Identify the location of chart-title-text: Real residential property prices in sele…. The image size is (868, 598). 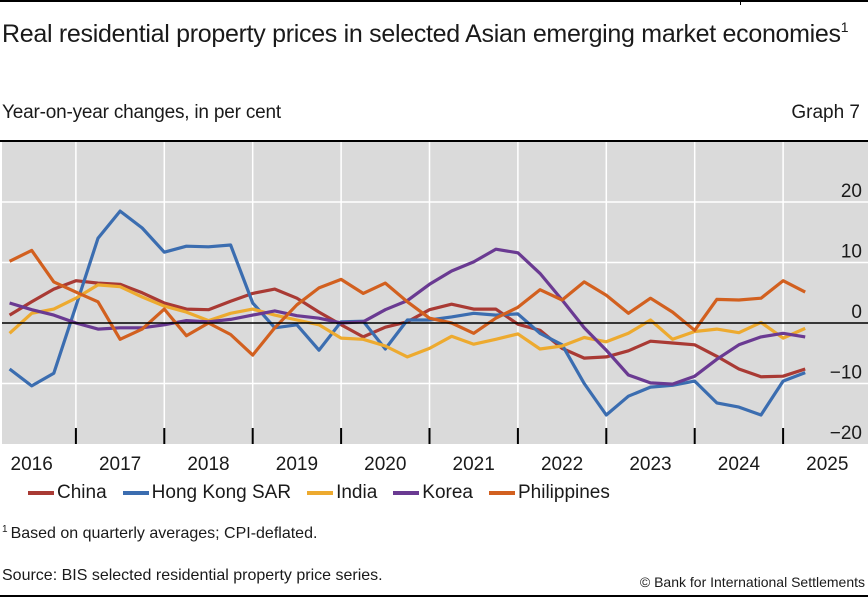
(421, 34).